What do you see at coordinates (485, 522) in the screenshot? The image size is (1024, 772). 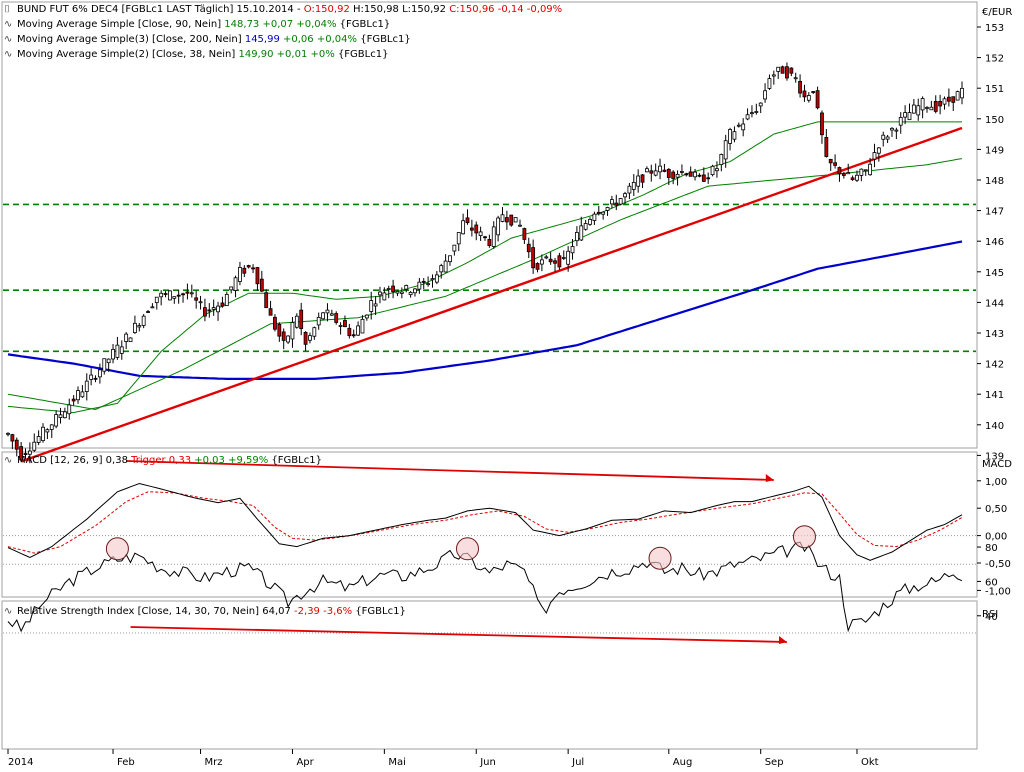 I see `macd-trigger-line` at bounding box center [485, 522].